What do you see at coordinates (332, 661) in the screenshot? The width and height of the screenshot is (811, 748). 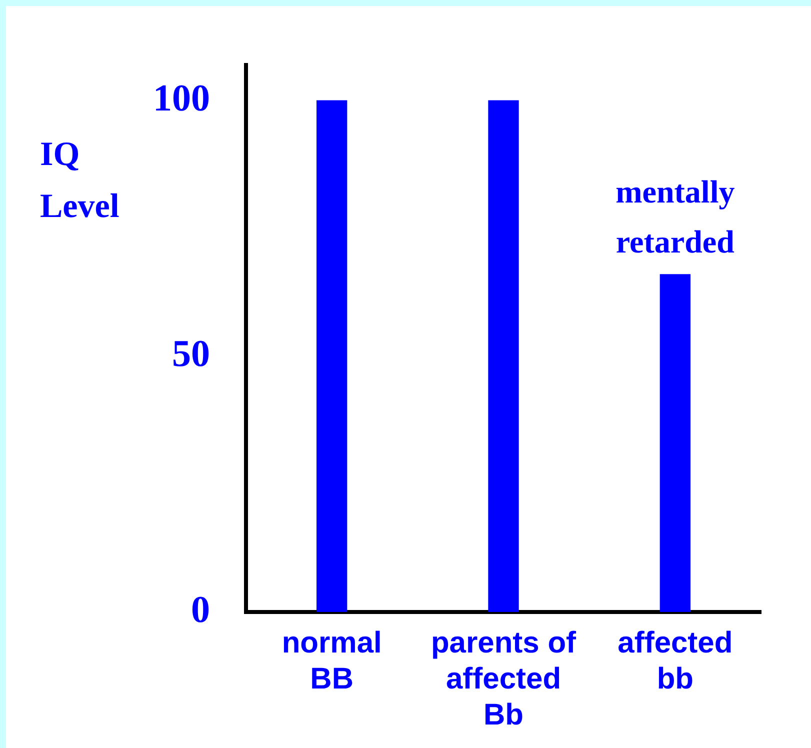 I see `x-tick-label: normal BB` at bounding box center [332, 661].